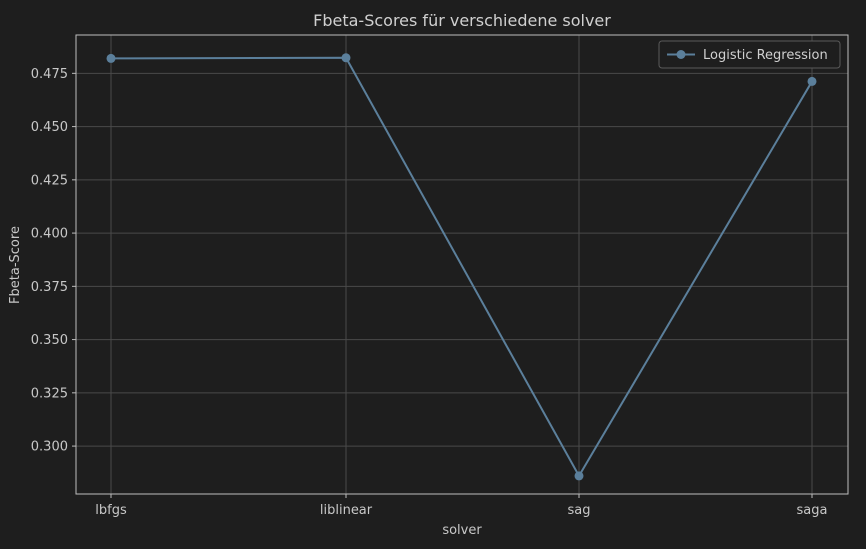 The width and height of the screenshot is (866, 549). What do you see at coordinates (49, 340) in the screenshot?
I see `y-tick-label: 0.350` at bounding box center [49, 340].